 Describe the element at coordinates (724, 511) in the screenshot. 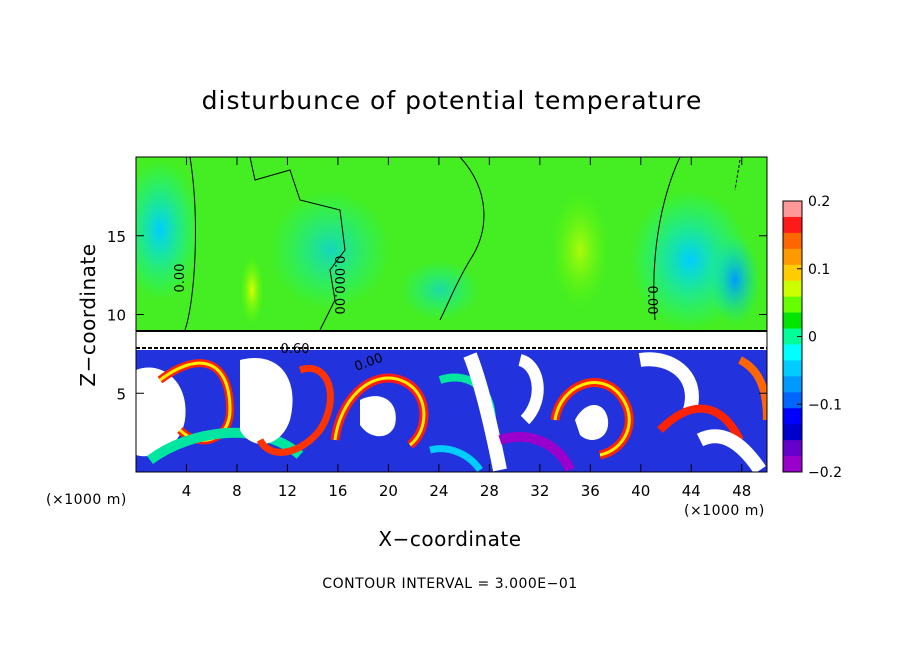

I see `x-unit-label-right: (×1000 m)` at that location.